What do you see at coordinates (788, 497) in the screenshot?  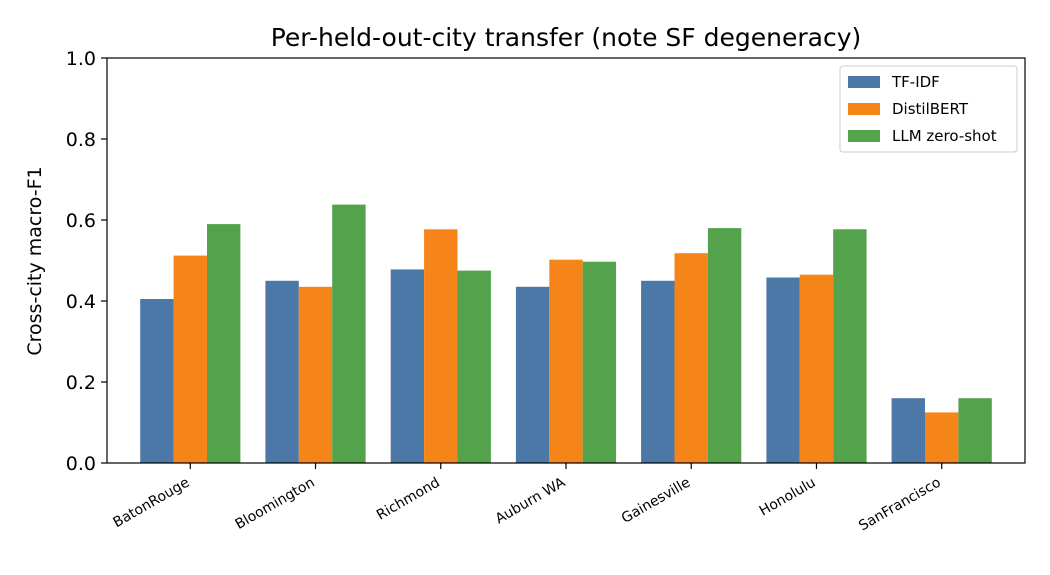 I see `x-tick-label: Honolulu` at bounding box center [788, 497].